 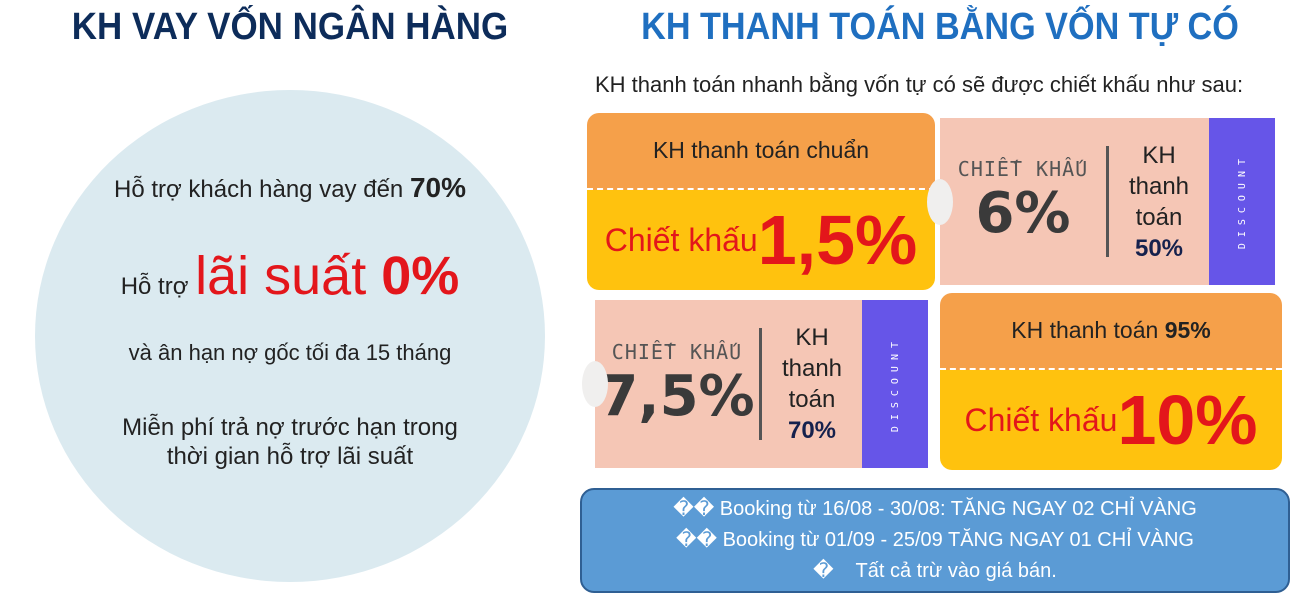 What do you see at coordinates (290, 187) in the screenshot?
I see `loan-support-line: Hỗ trợ khách hàng vay đến 70%` at bounding box center [290, 187].